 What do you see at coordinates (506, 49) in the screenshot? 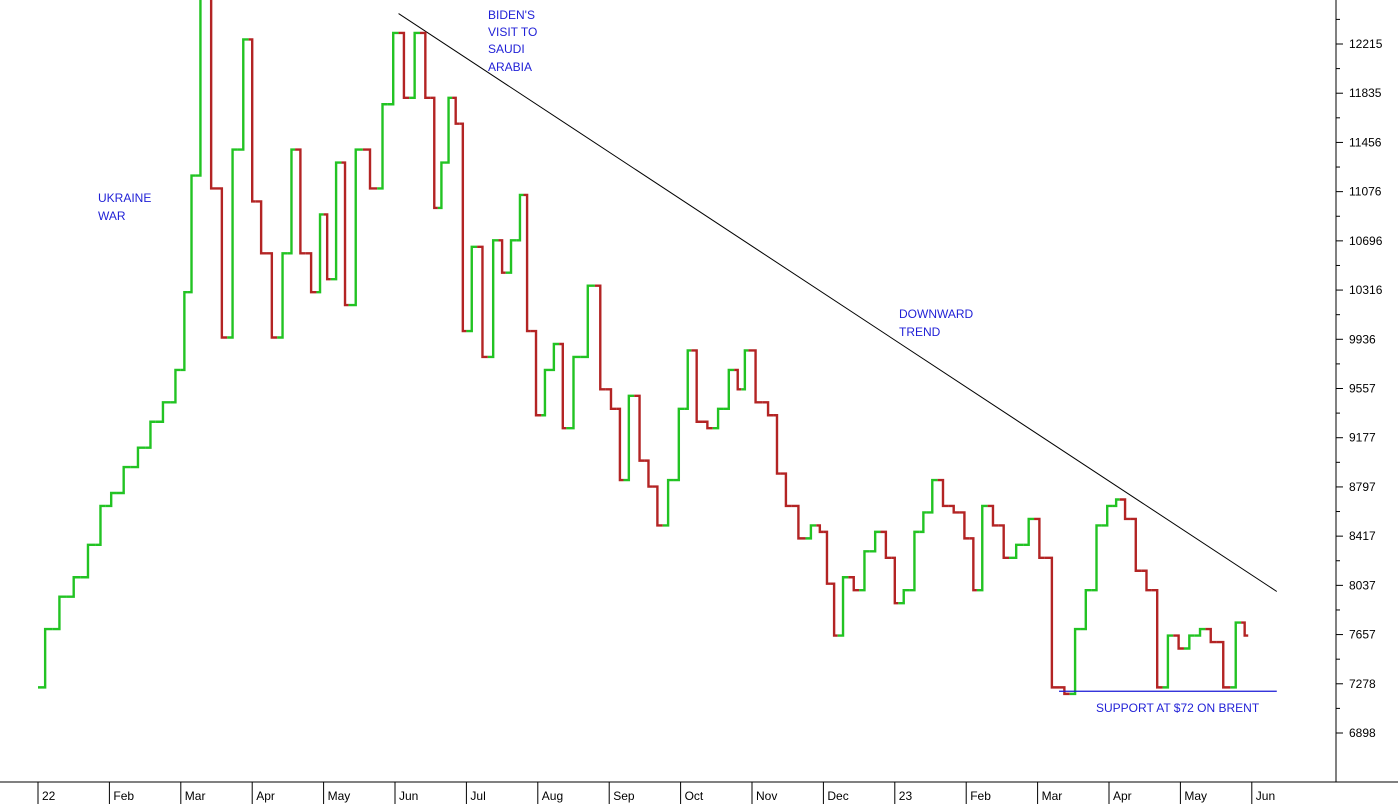
I see `biden-annotation-line-3: SAUDI` at bounding box center [506, 49].